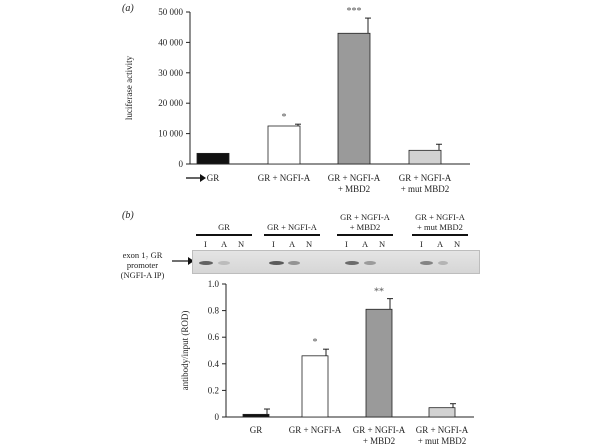 This screenshot has width=600, height=447. Describe the element at coordinates (129, 87) in the screenshot. I see `y-axis-label: luciferase activity` at that location.